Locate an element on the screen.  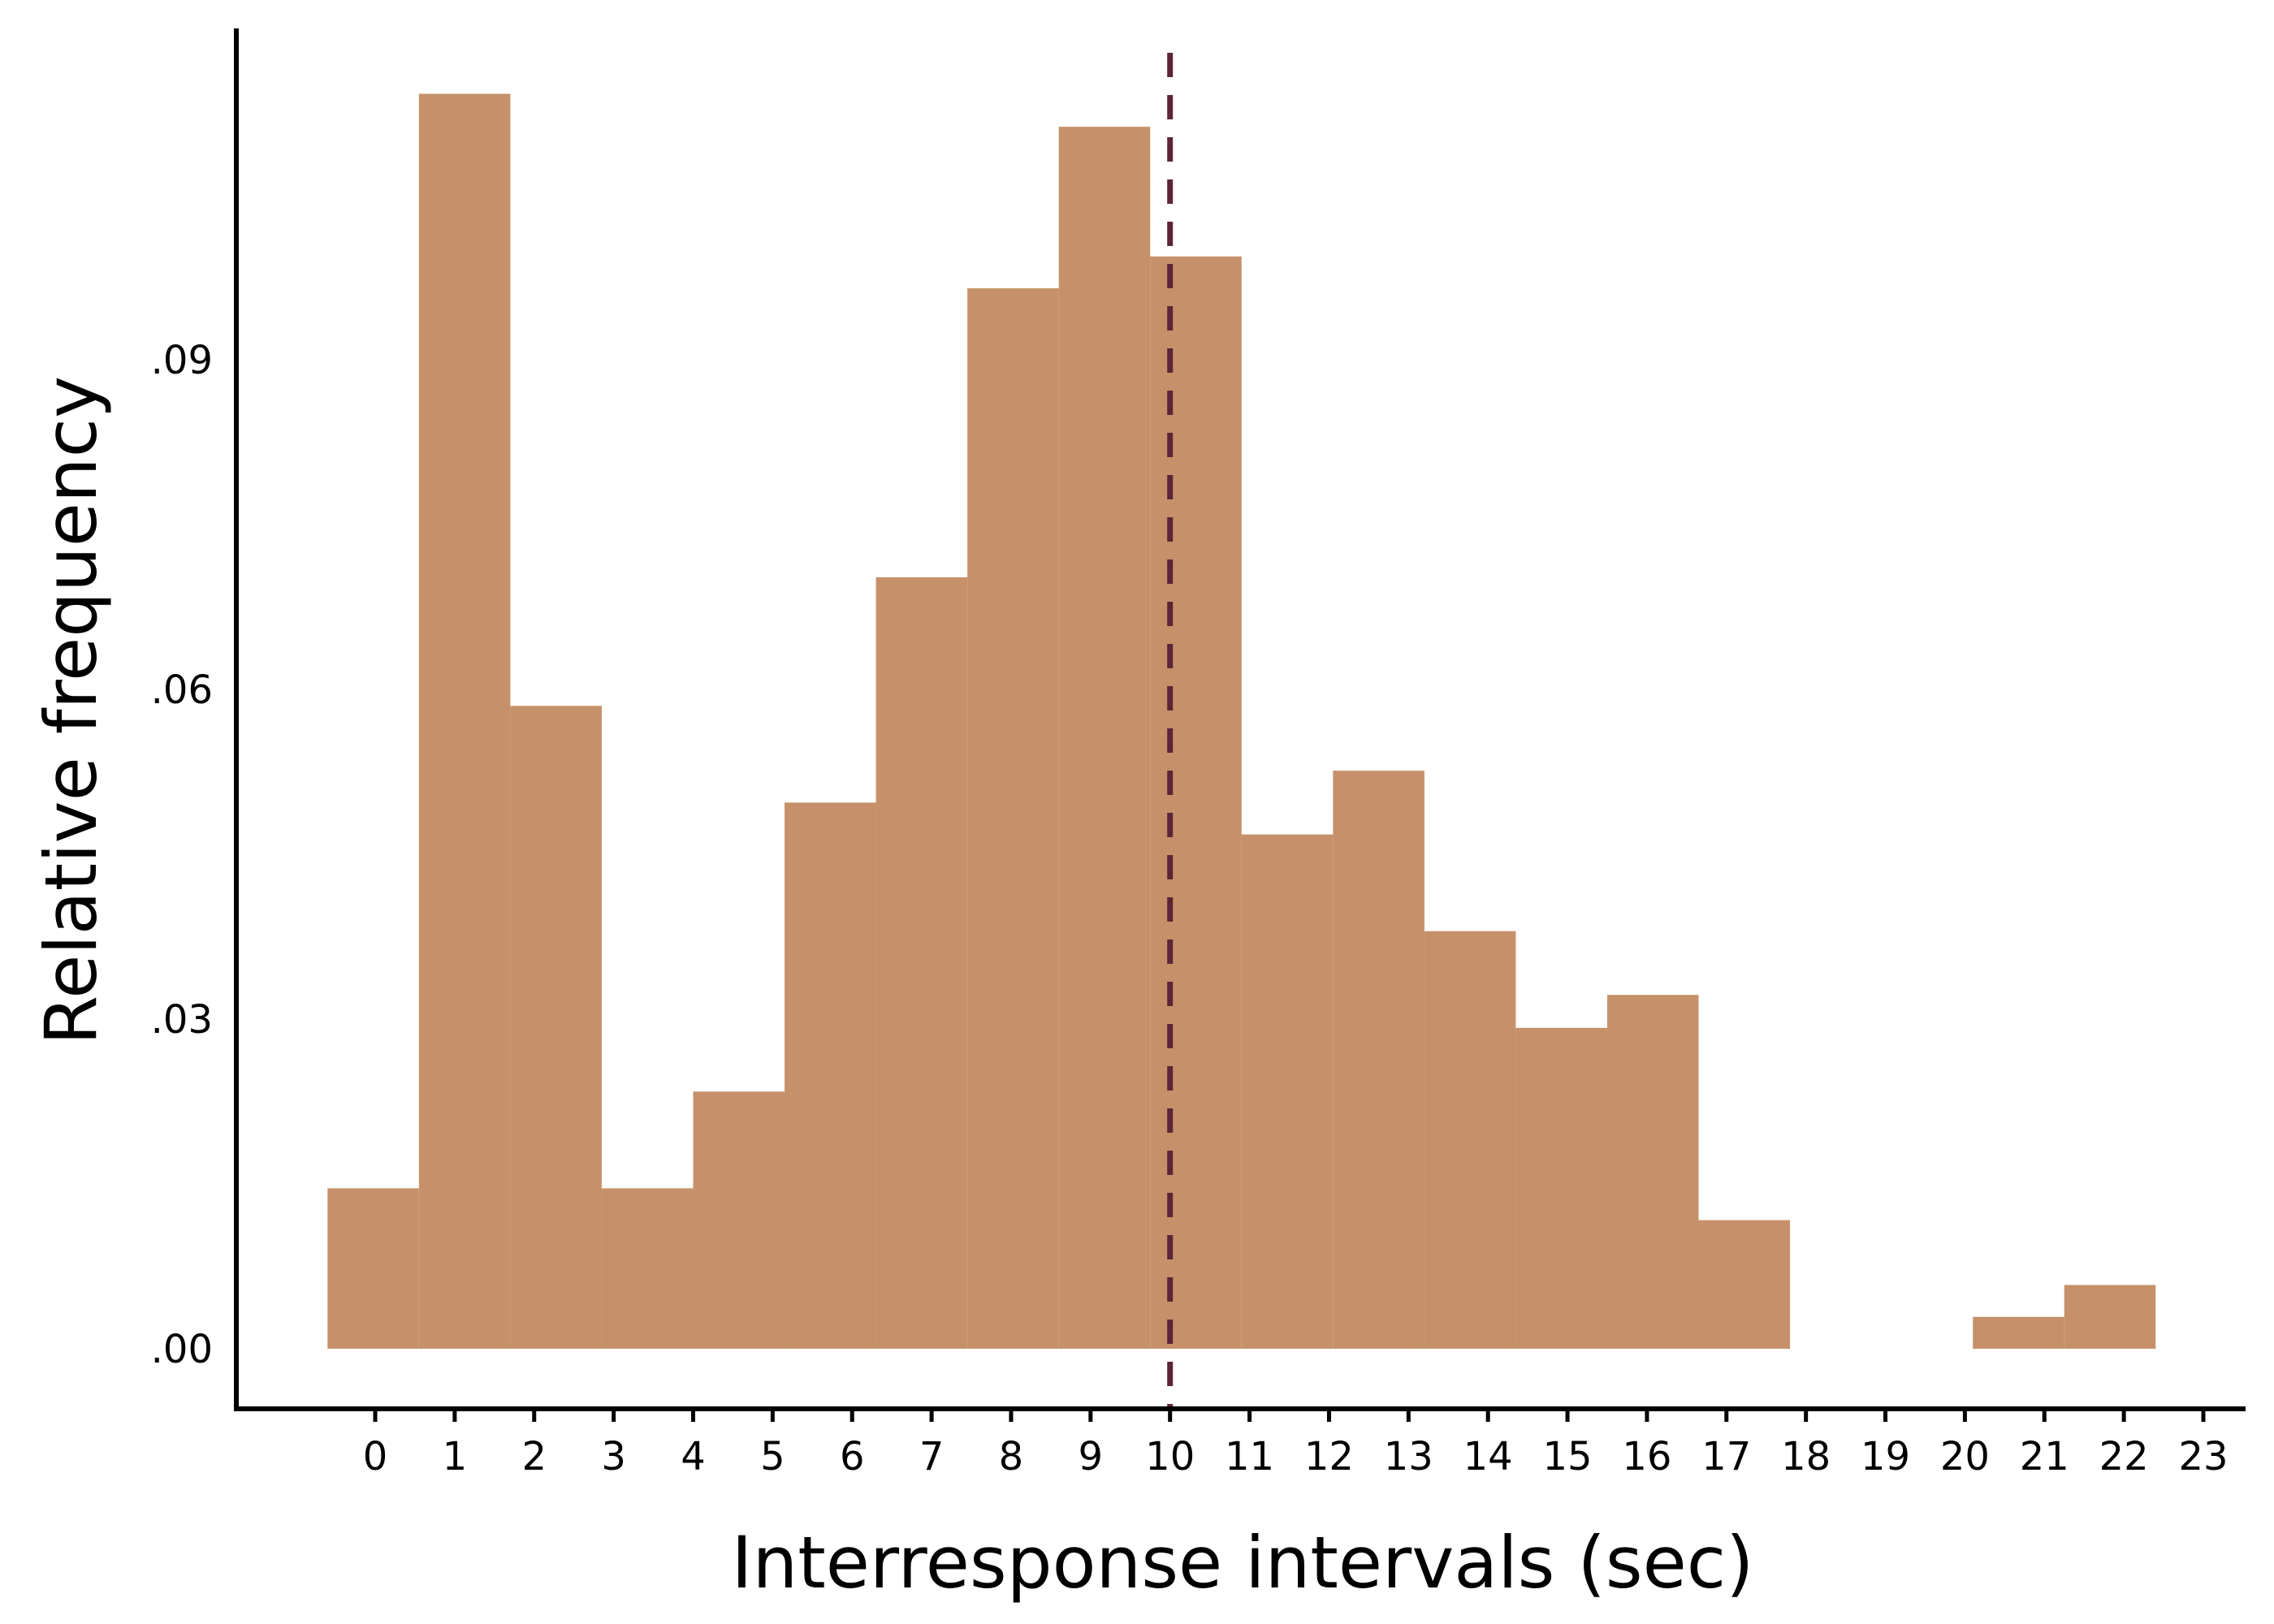
x-tick-label: 22 is located at coordinates (2124, 1456).